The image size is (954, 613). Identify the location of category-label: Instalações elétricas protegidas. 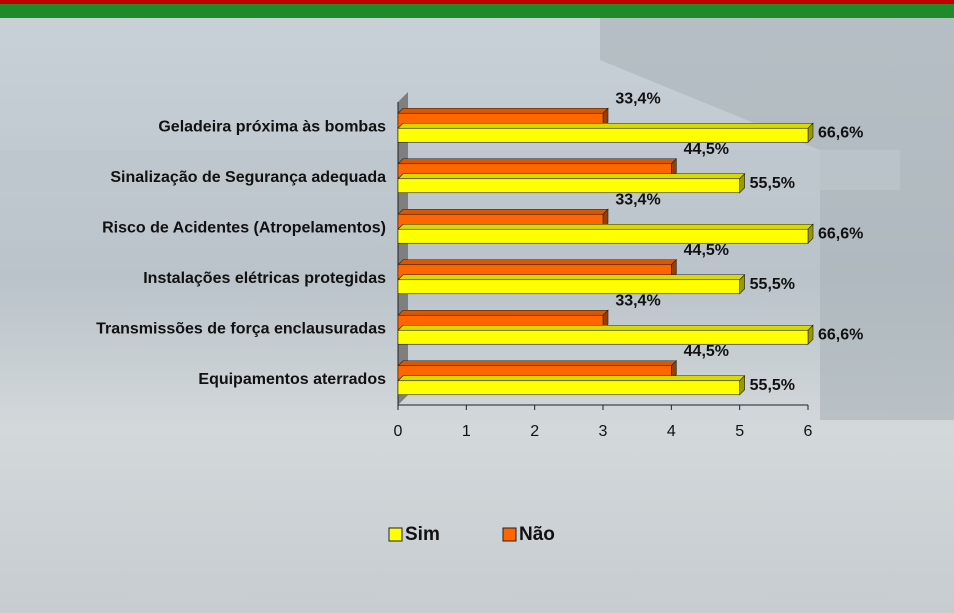
(264, 278).